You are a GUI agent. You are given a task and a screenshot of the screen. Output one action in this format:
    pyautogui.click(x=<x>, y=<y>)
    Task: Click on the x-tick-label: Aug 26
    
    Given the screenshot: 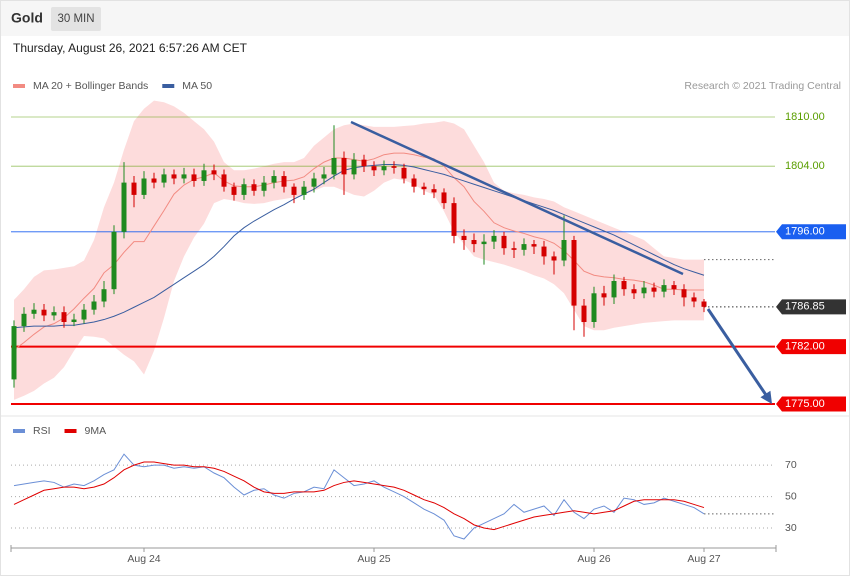 What is the action you would take?
    pyautogui.click(x=593, y=559)
    